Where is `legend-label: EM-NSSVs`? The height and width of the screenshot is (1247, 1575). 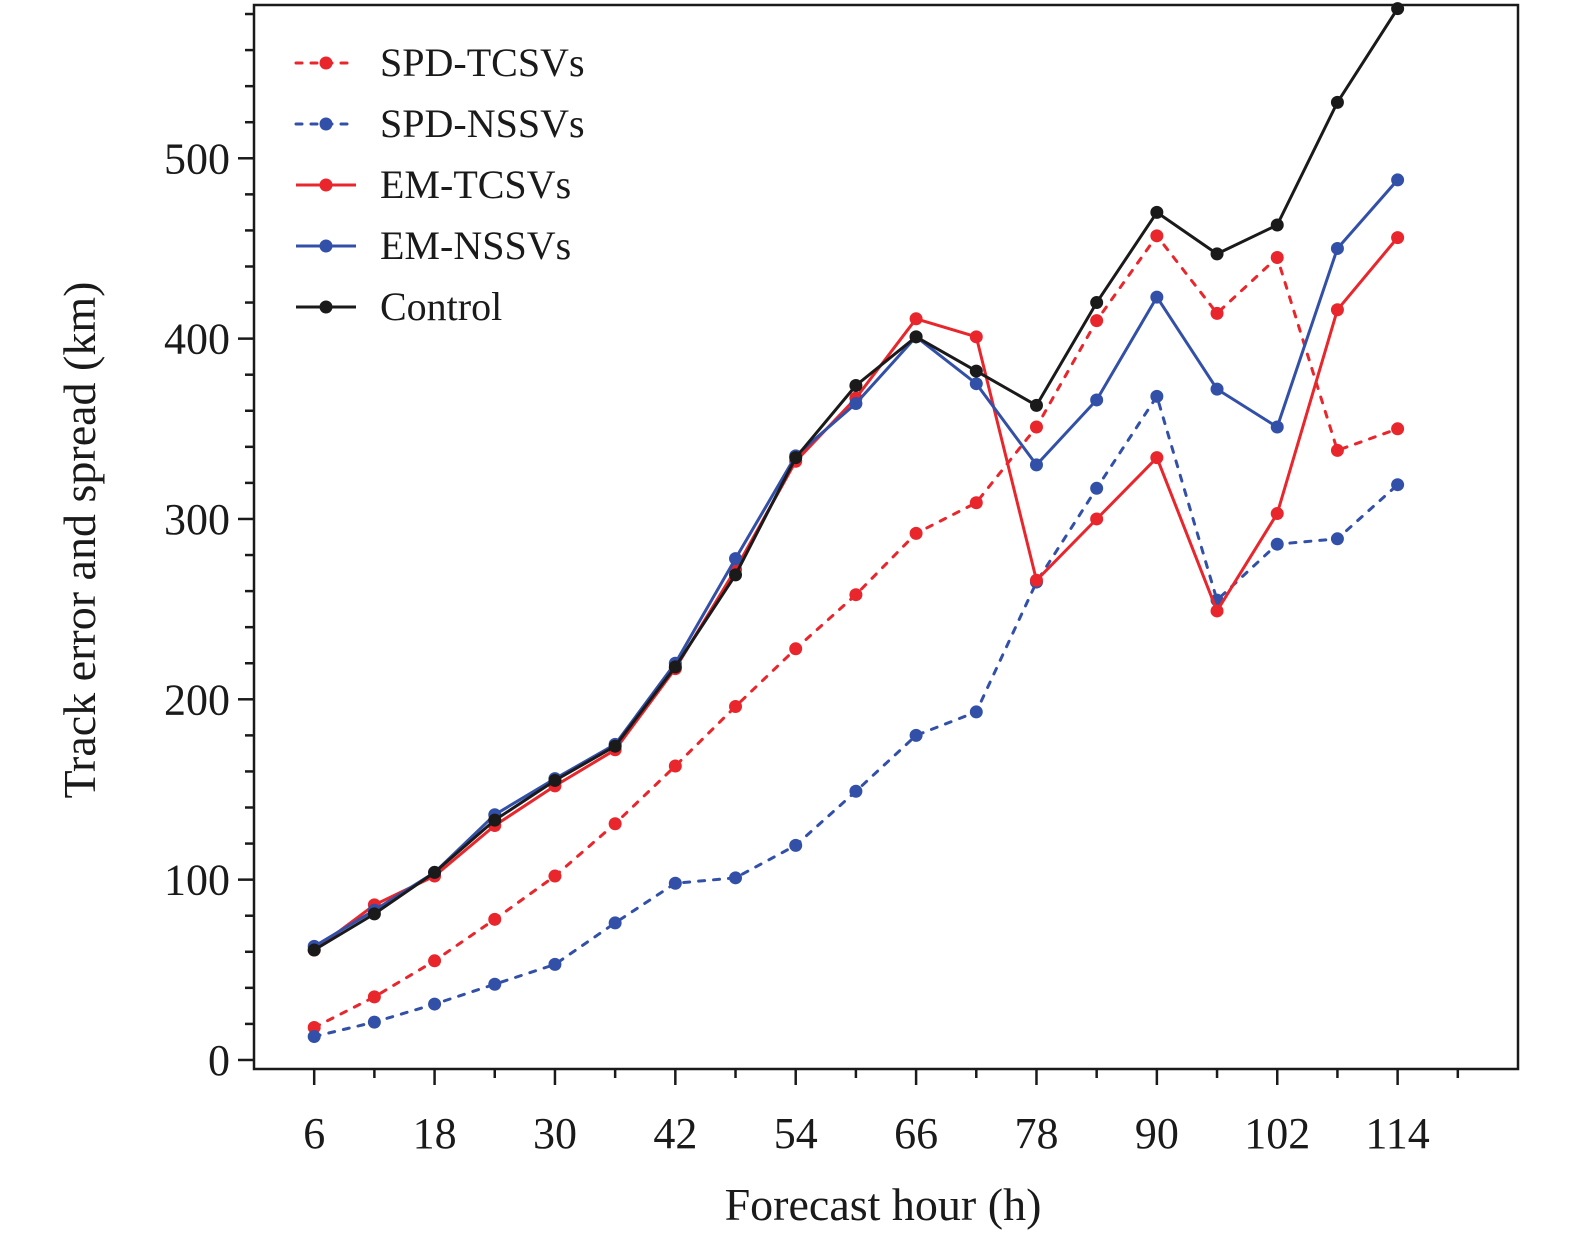 legend-label: EM-NSSVs is located at coordinates (475, 245).